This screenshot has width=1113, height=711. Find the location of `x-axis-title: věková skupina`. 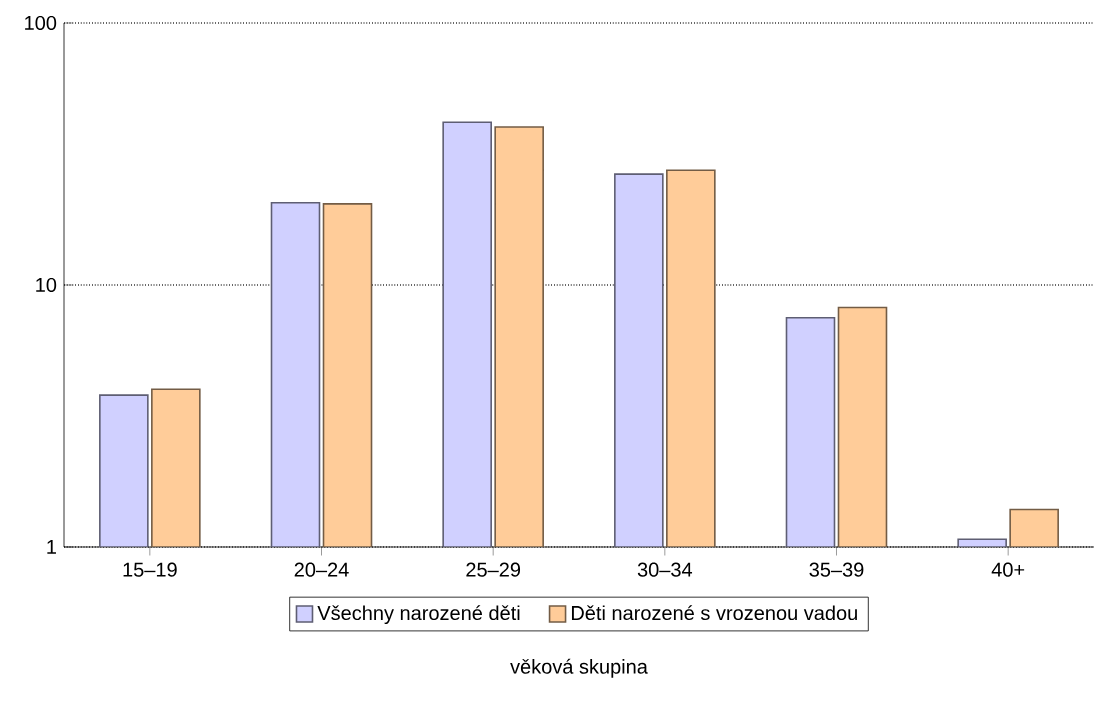

x-axis-title: věková skupina is located at coordinates (579, 668).